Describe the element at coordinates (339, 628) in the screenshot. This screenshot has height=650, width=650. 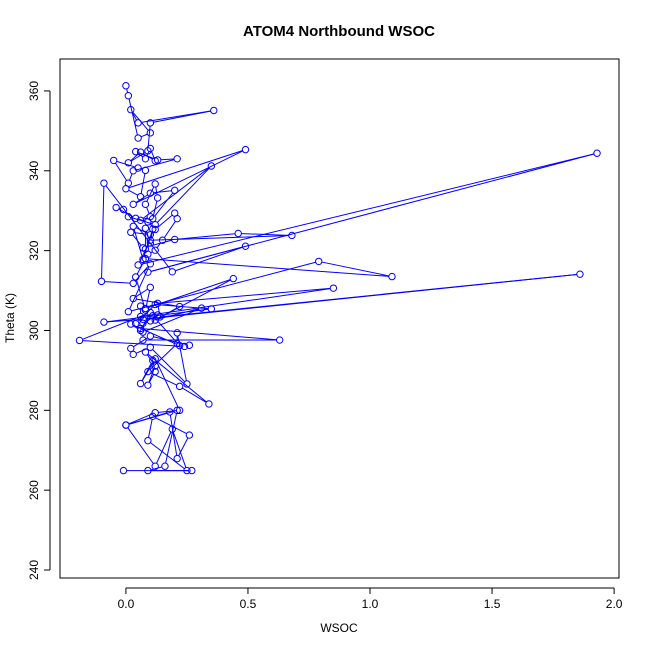
I see `x-axis-label: WSOC` at that location.